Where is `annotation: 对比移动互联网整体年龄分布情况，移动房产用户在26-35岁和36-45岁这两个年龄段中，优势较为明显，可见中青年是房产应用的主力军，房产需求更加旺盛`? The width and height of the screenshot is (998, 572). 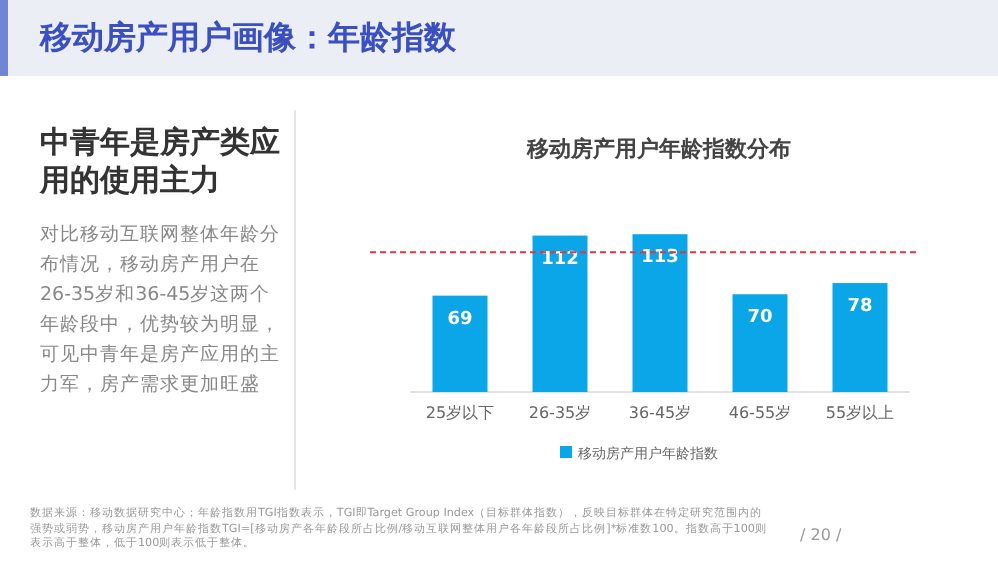
annotation: 对比移动互联网整体年龄分布情况，移动房产用户在26-35岁和36-45岁这两个年龄段中，优势较为明显，可见中青年是房产应用的主力军，房产需求更加旺盛 is located at coordinates (160, 311).